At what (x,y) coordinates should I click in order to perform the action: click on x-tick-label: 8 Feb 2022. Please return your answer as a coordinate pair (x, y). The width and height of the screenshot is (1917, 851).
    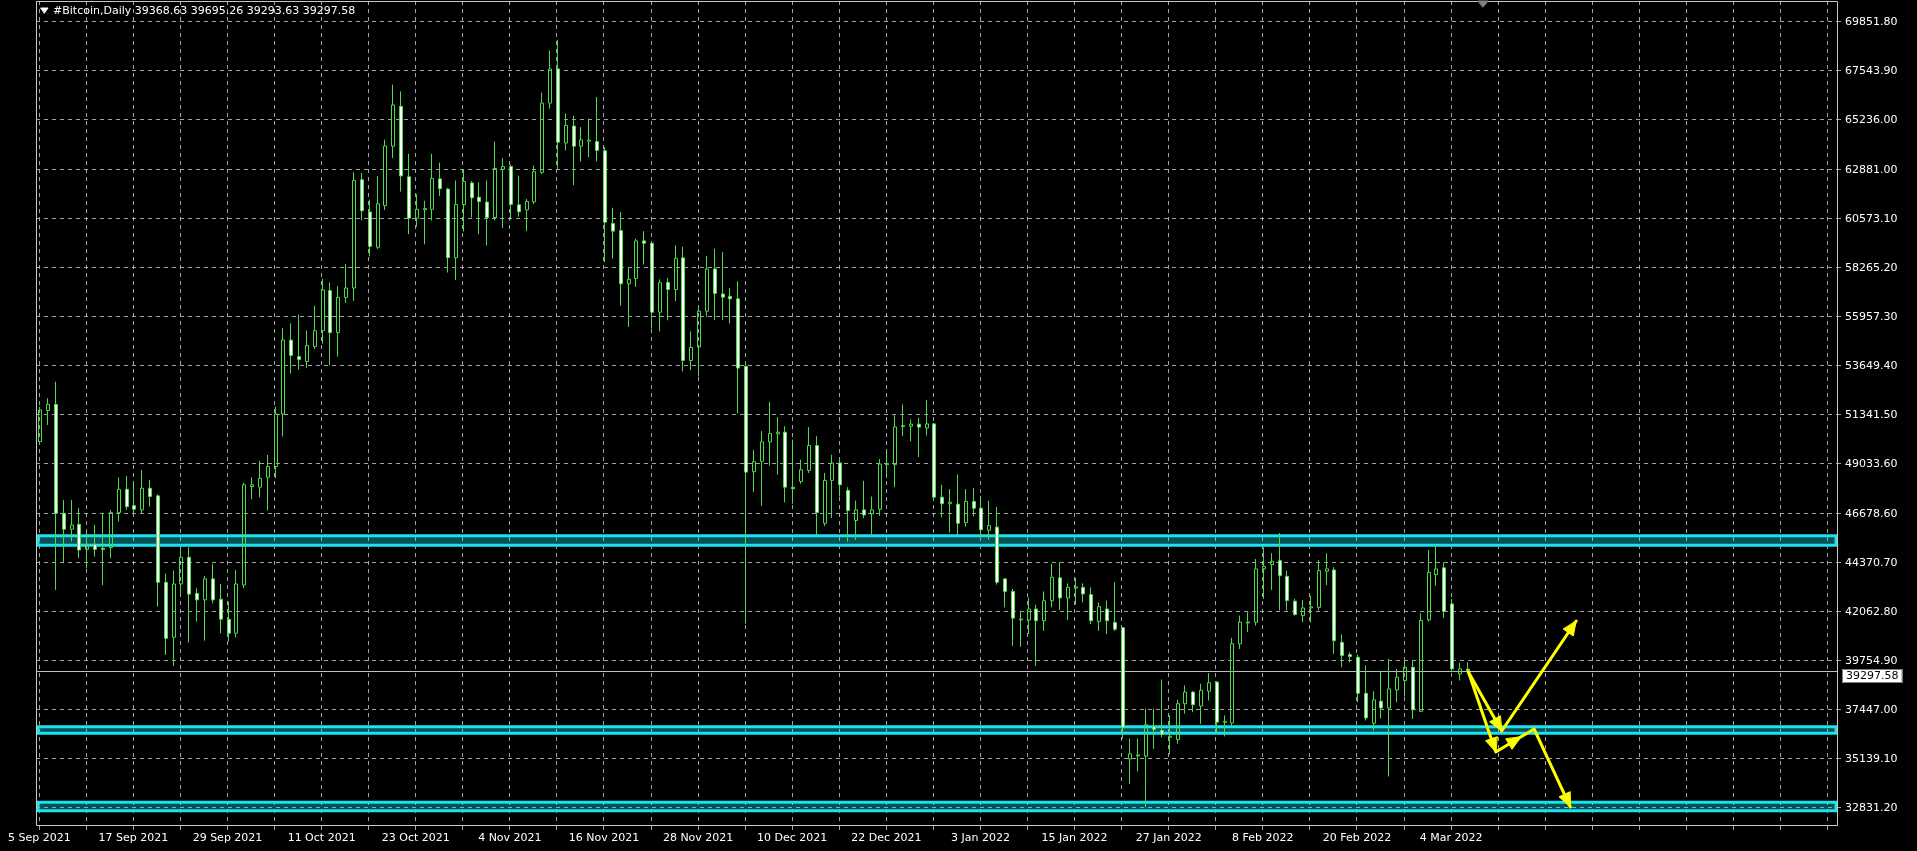
    Looking at the image, I should click on (1263, 838).